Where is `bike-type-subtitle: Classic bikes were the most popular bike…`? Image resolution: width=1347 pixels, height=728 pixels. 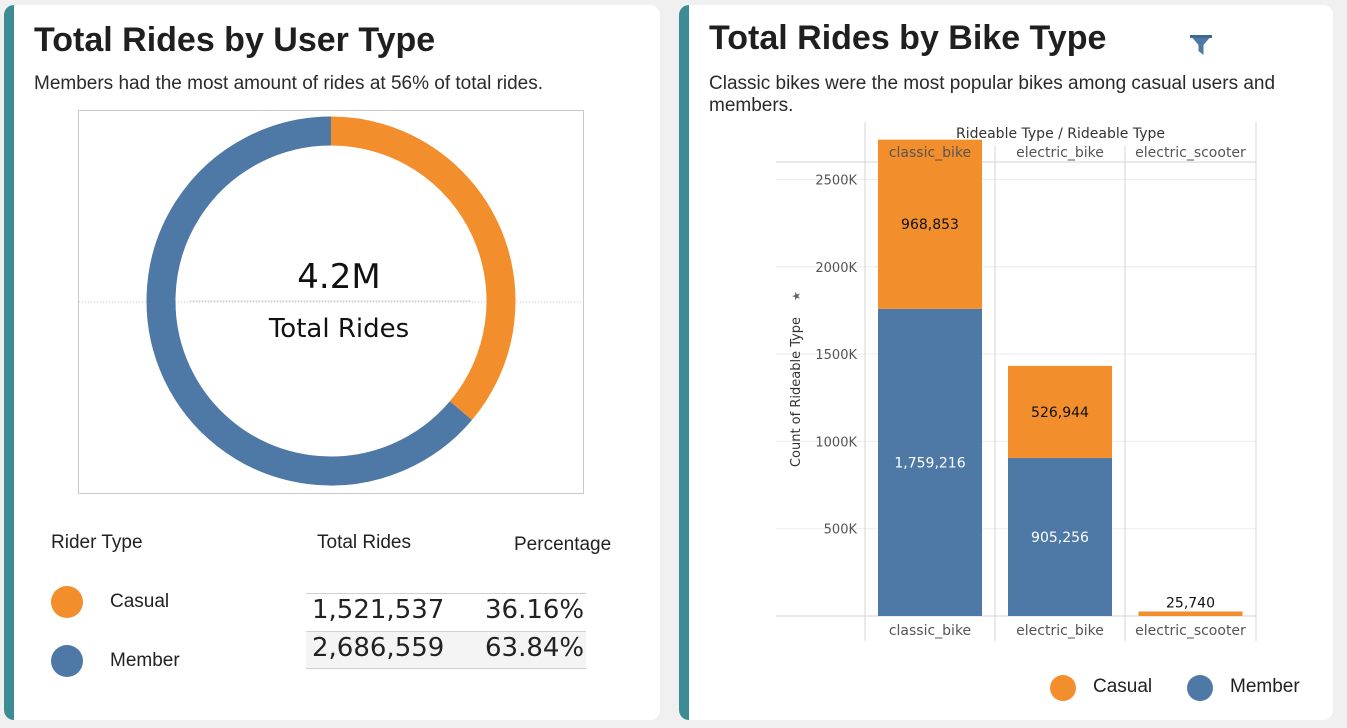
bike-type-subtitle: Classic bikes were the most popular bike… is located at coordinates (992, 94).